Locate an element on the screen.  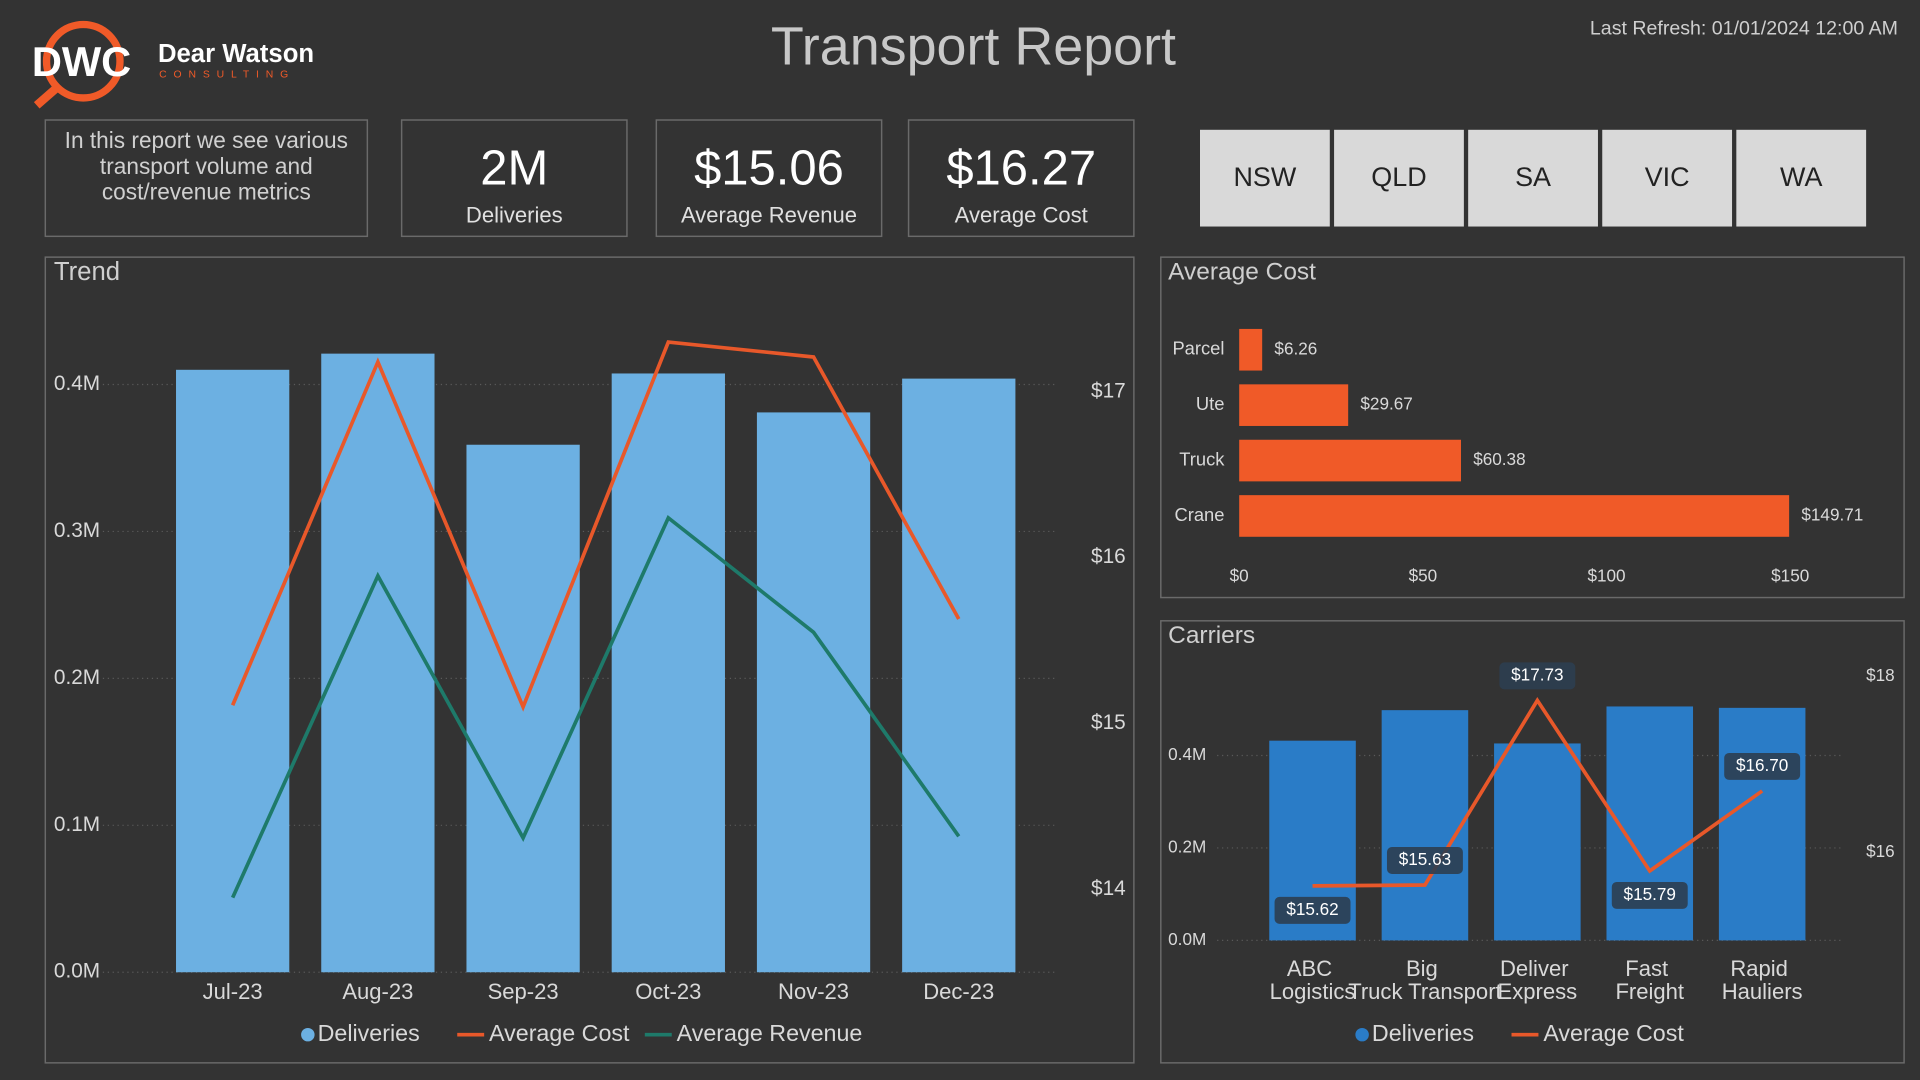
logo-ring is located at coordinates (83, 61).